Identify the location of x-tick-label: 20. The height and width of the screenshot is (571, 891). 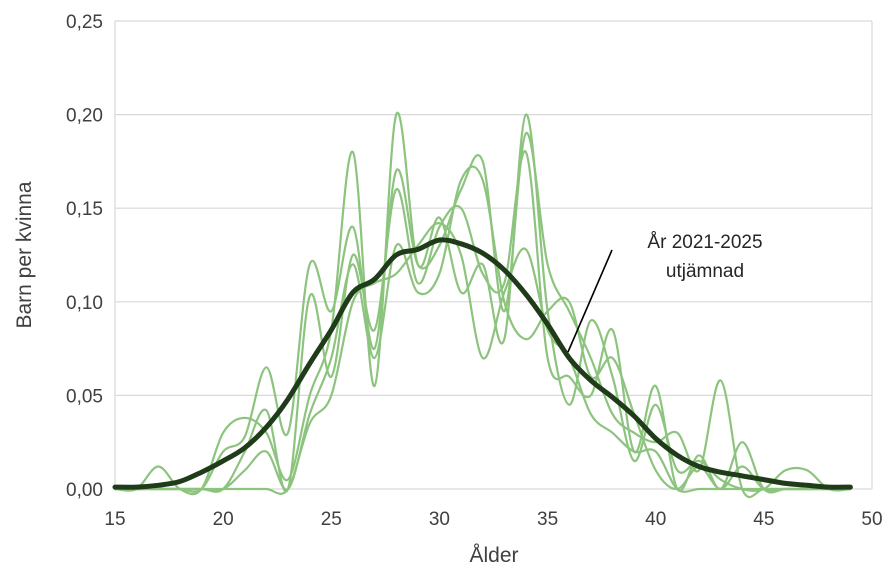
(223, 519).